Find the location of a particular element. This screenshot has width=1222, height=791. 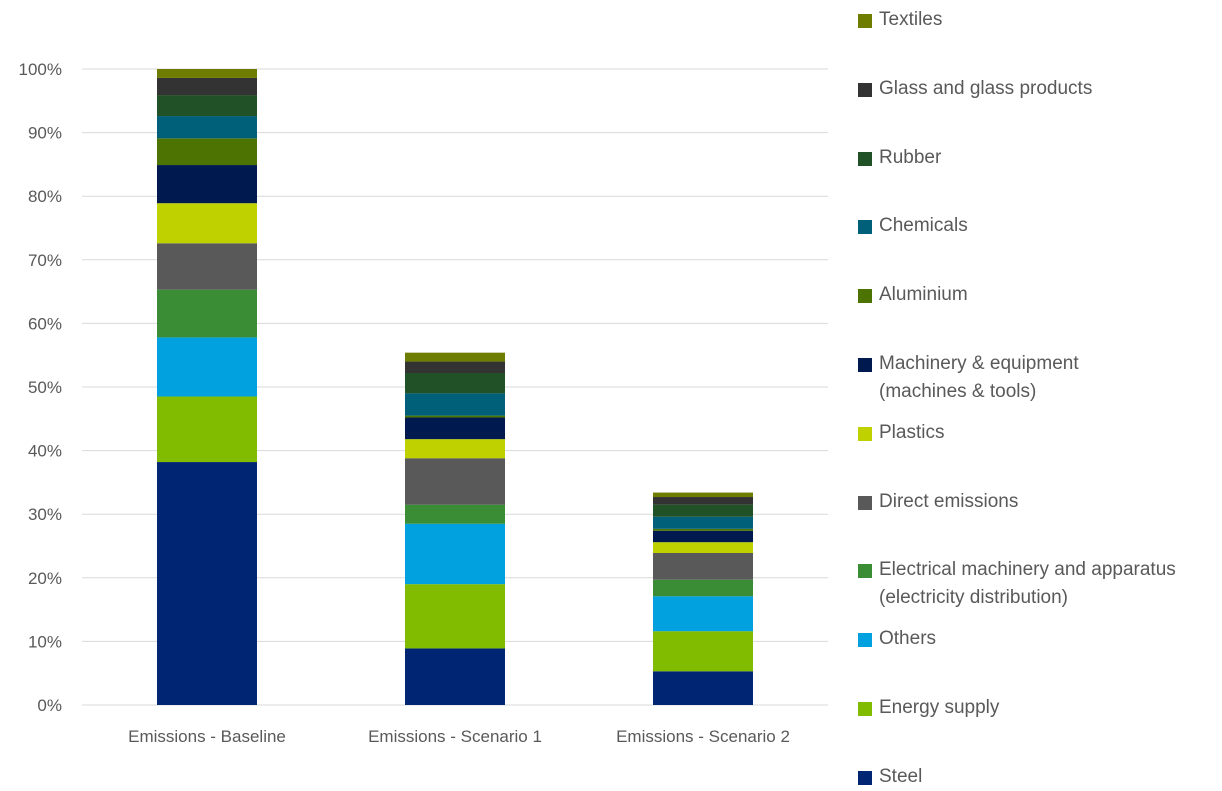

legend-item: Aluminium is located at coordinates (913, 296).